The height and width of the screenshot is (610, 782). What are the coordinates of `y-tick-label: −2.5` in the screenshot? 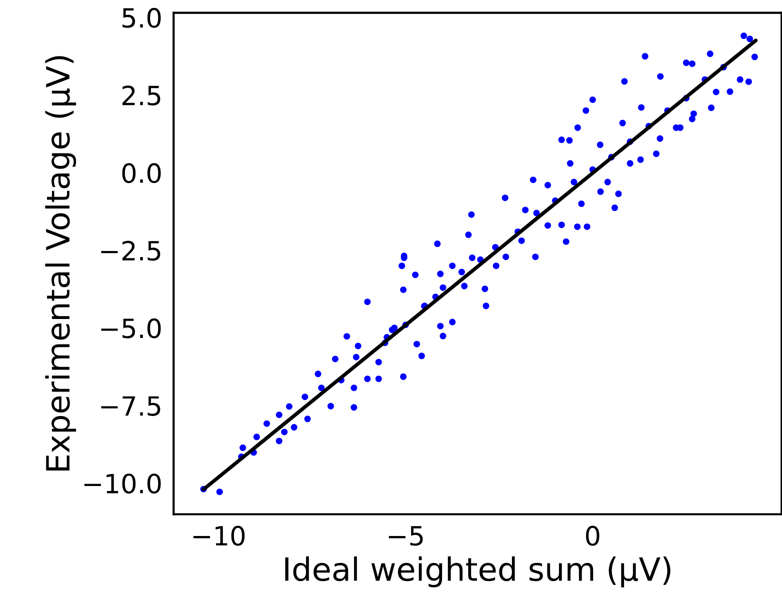 It's located at (130, 250).